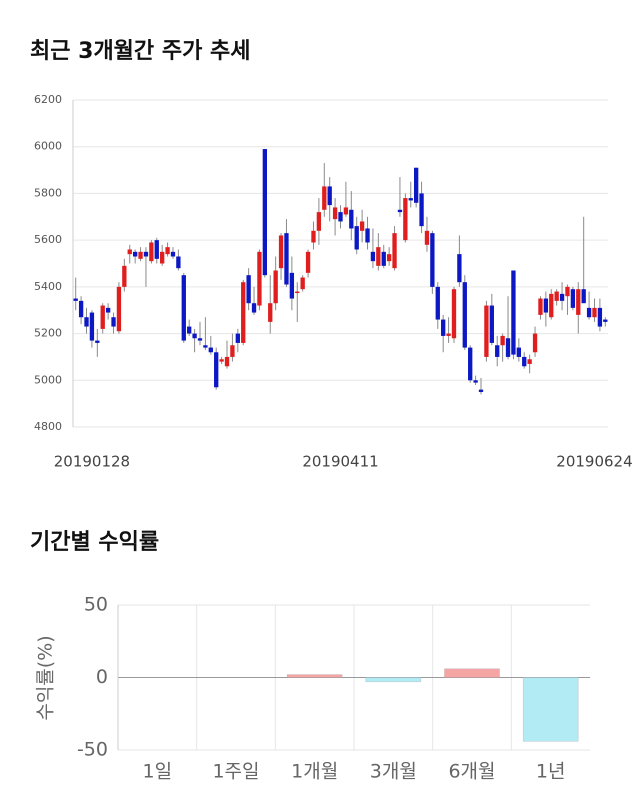  Describe the element at coordinates (551, 772) in the screenshot. I see `x-tick-label: 1년` at that location.